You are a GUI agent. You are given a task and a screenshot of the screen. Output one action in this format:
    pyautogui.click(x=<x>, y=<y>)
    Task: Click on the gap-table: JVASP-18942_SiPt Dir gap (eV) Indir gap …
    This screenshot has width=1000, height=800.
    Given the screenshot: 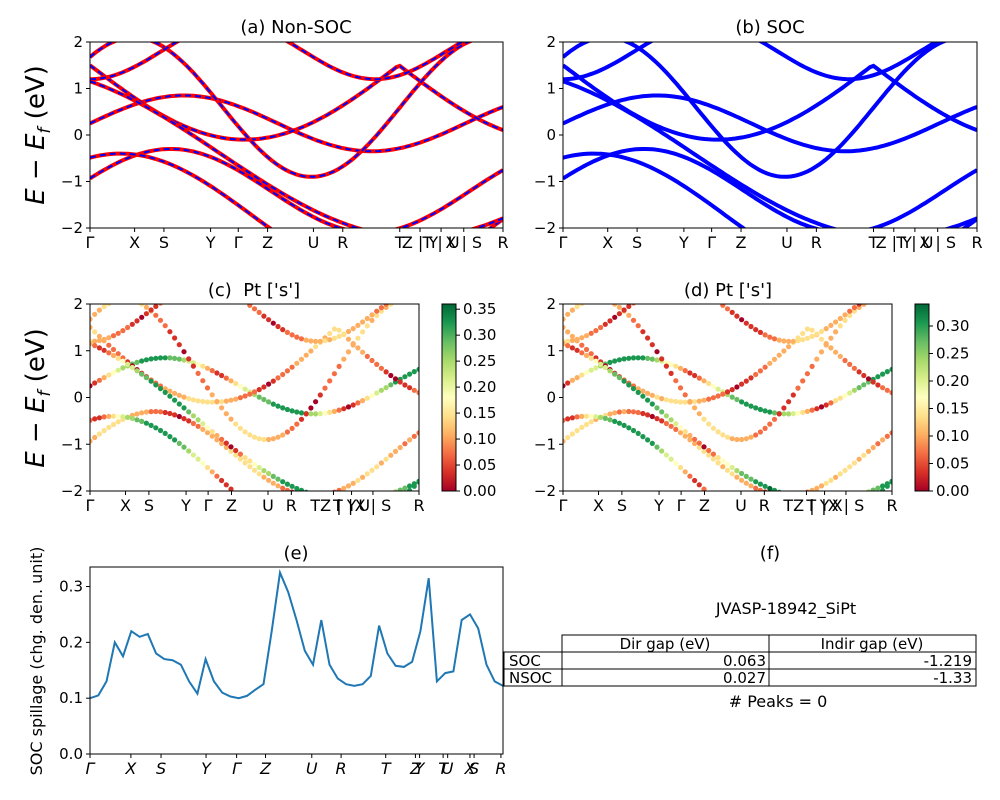 What is the action you would take?
    pyautogui.click(x=740, y=655)
    